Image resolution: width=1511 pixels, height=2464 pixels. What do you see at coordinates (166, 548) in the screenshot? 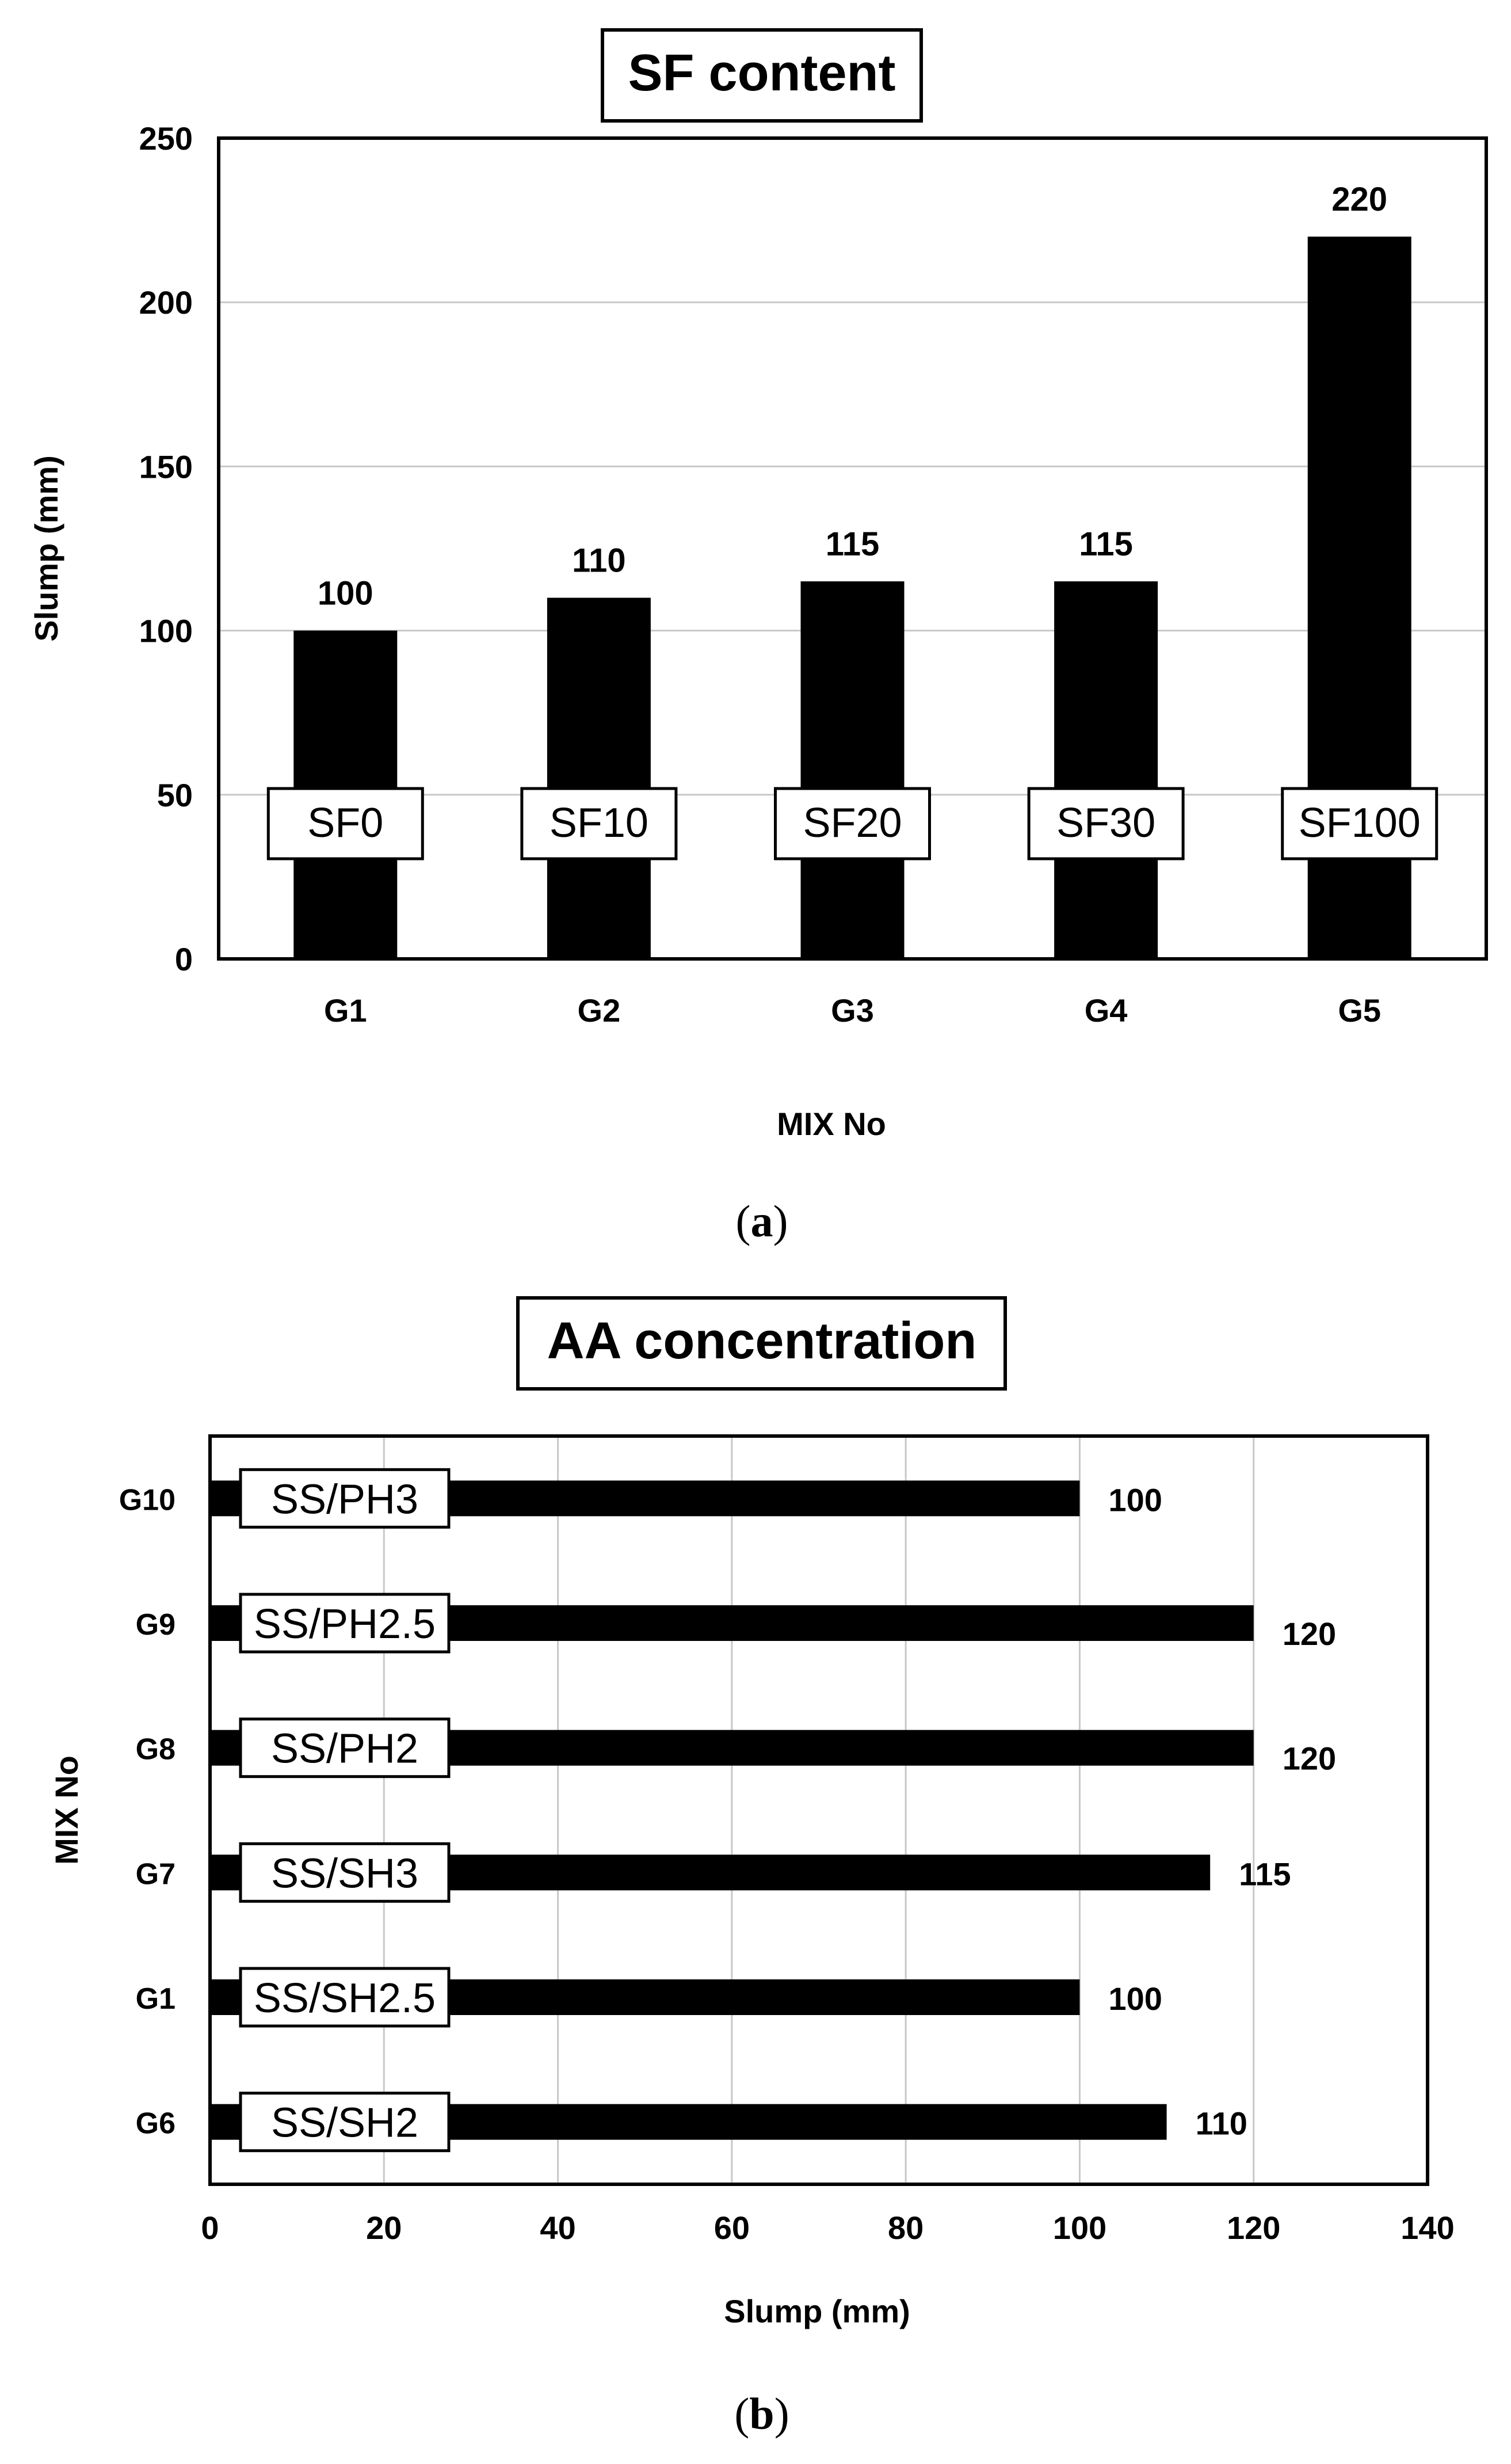
I see `chart-a-y-tick-labels: 0 50 100 150 200 250` at bounding box center [166, 548].